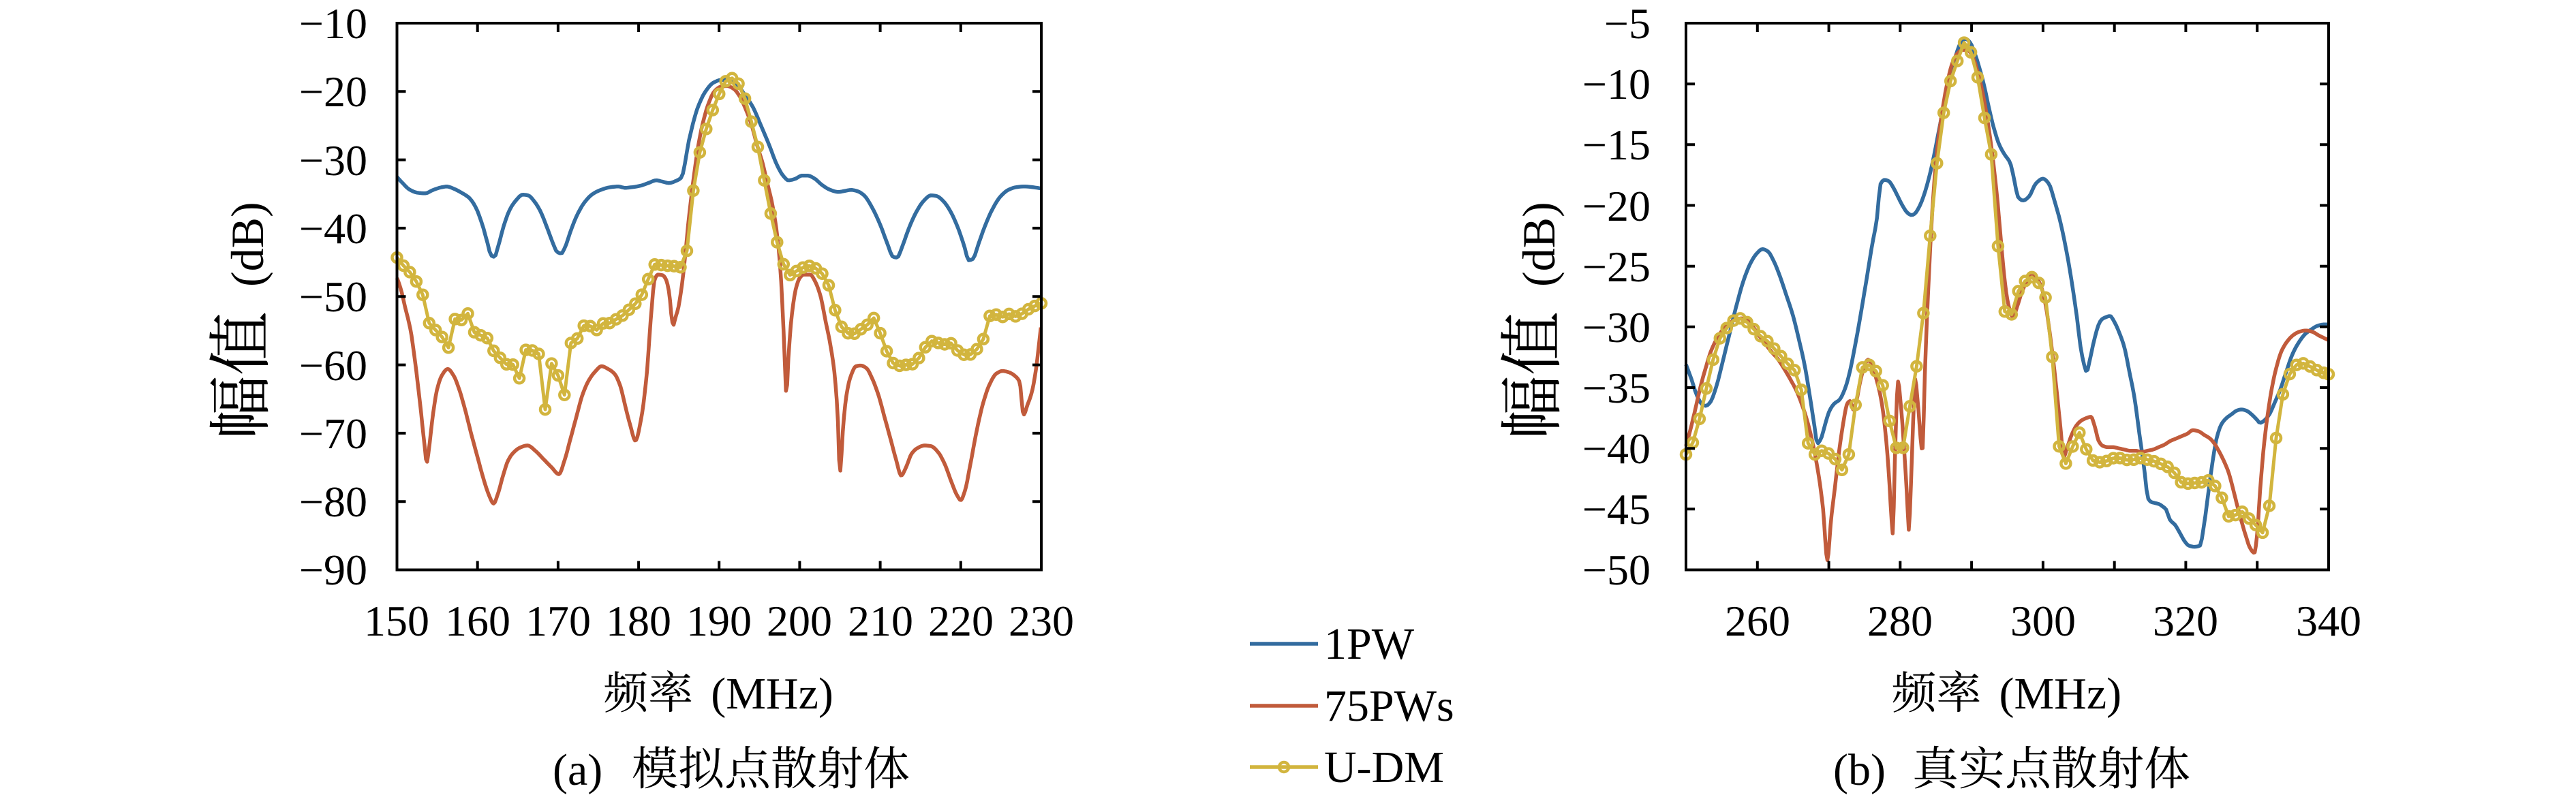 This screenshot has width=2576, height=795. I want to click on svg-text: 200, so click(799, 621).